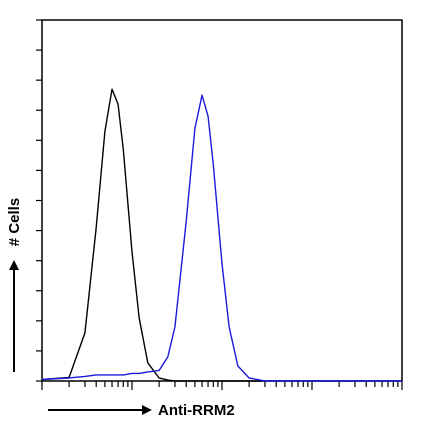 This screenshot has width=442, height=438. I want to click on x-axis-label: Anti-RRM2, so click(196, 410).